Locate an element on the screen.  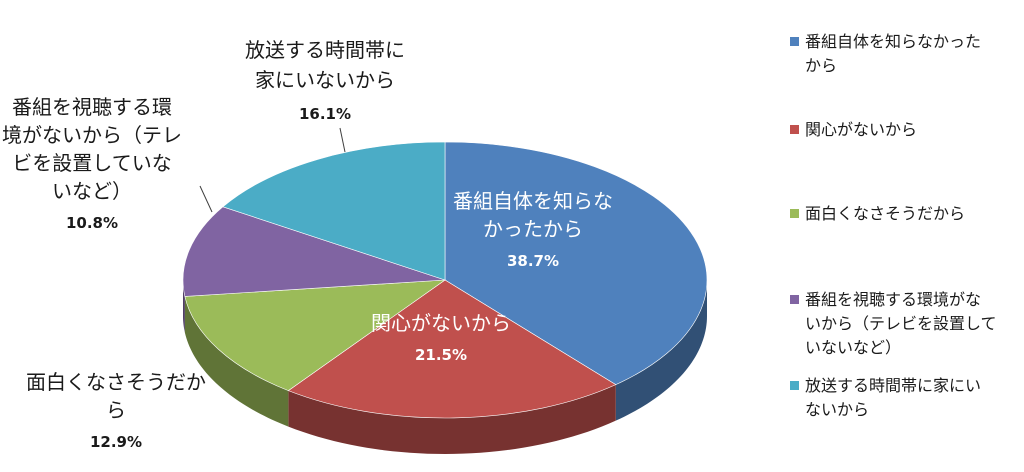
legend-label-2: 関心がないから is located at coordinates (861, 130).